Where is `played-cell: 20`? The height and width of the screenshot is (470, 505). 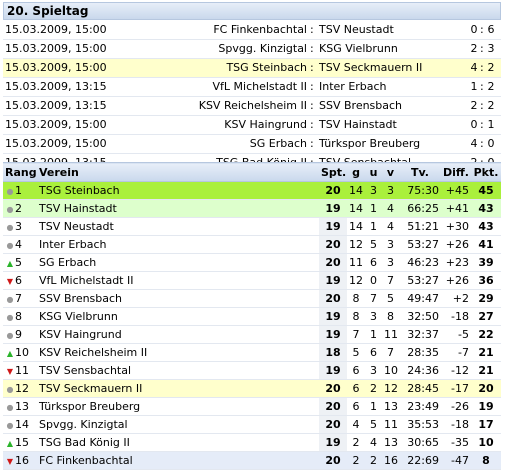
played-cell: 20 is located at coordinates (333, 406).